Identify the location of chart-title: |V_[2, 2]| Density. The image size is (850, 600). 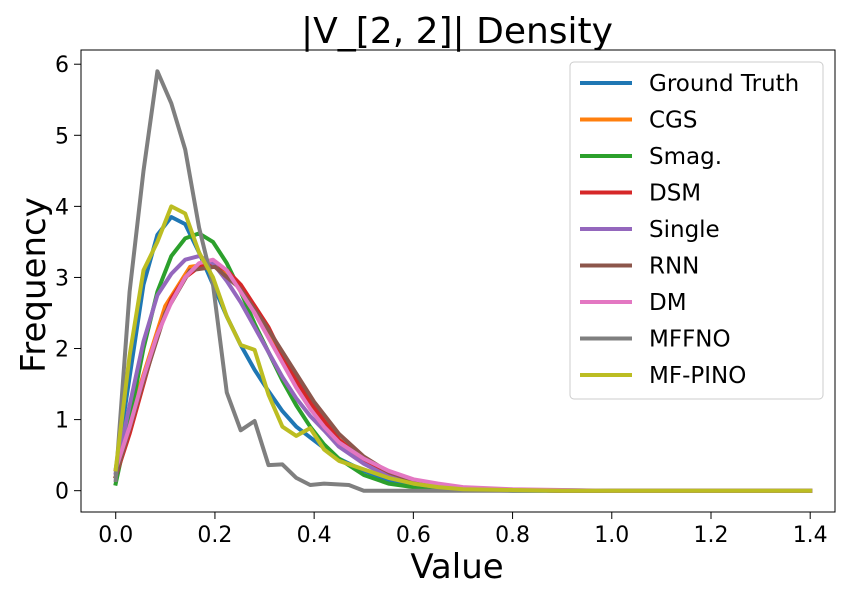
(457, 31).